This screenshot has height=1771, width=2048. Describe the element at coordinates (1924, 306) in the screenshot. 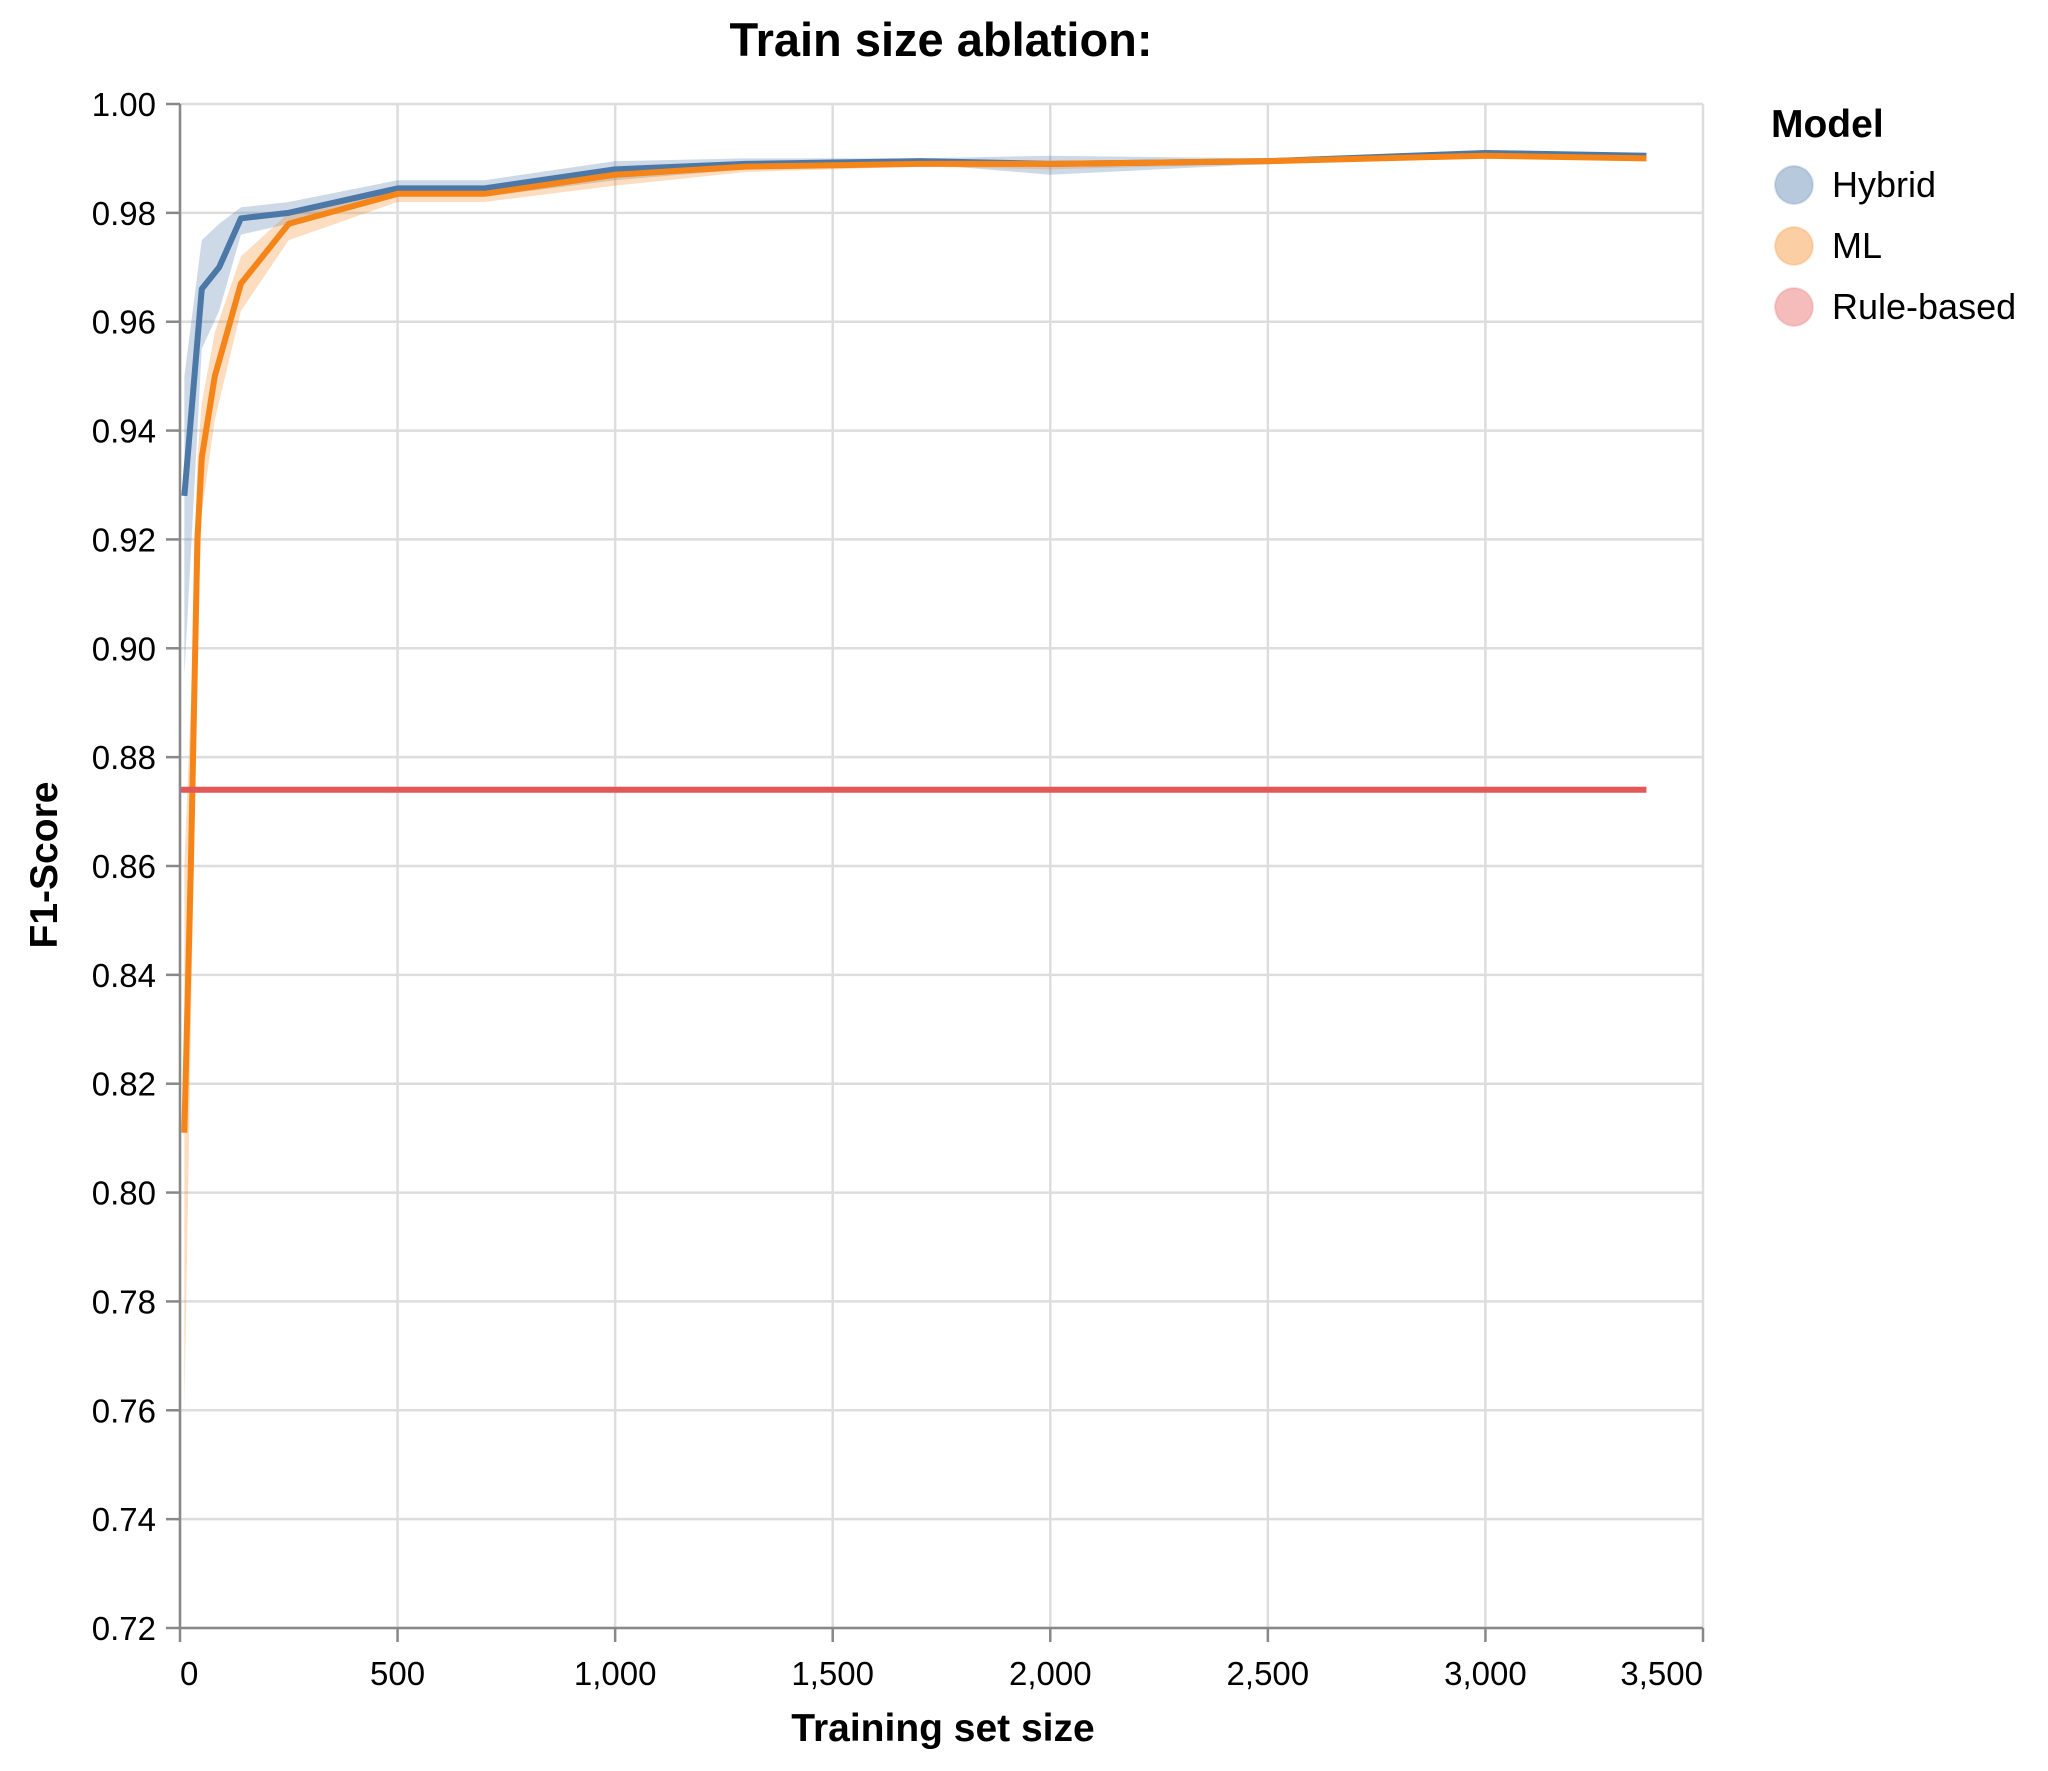

I see `legend-label-rule-based: Rule-based` at that location.